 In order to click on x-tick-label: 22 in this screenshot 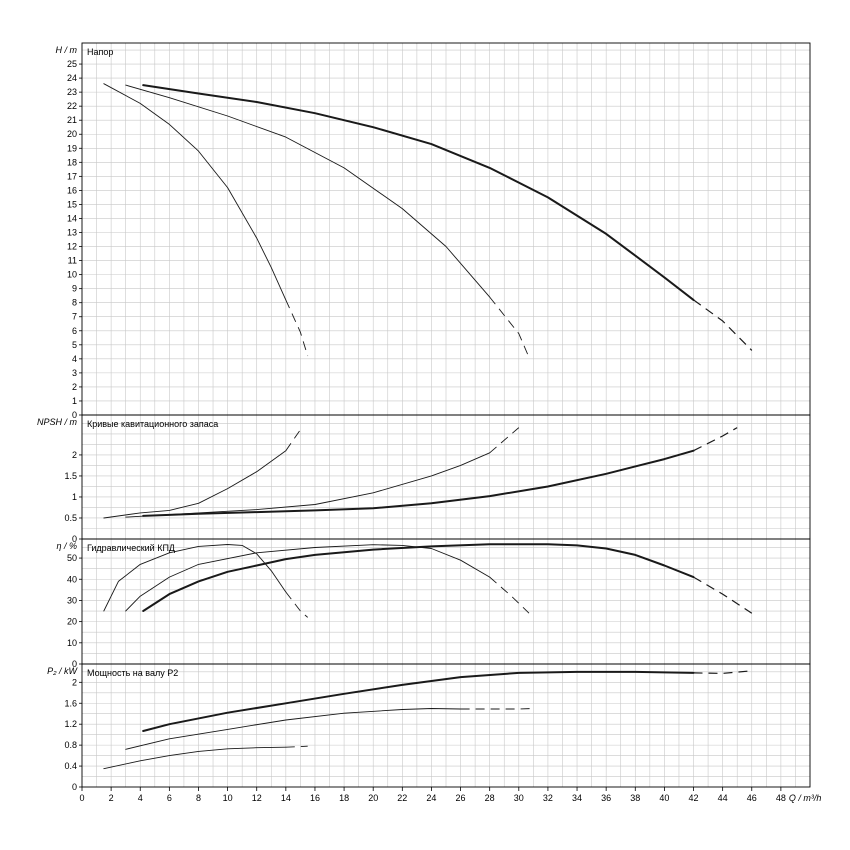, I will do `click(402, 798)`.